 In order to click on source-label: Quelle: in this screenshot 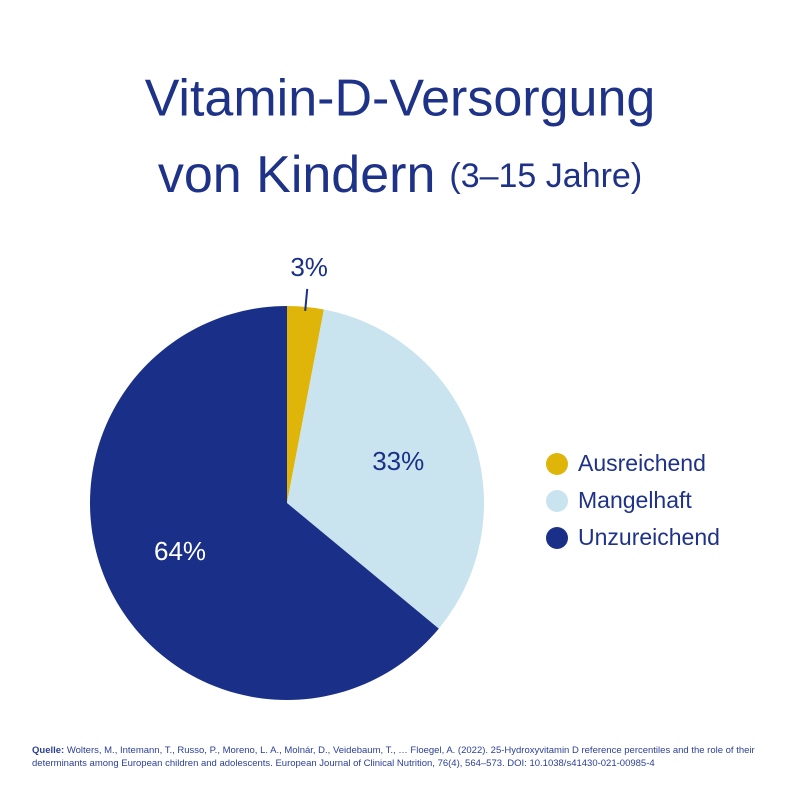, I will do `click(48, 750)`.